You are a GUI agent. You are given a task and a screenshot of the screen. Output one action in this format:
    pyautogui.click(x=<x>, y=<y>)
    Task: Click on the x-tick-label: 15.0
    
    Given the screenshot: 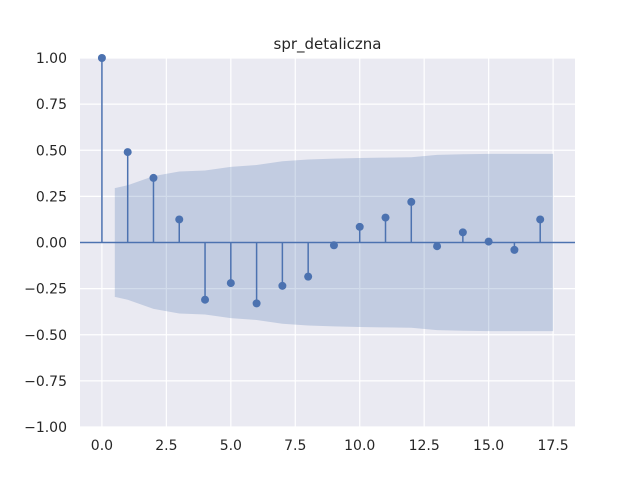 What is the action you would take?
    pyautogui.click(x=488, y=446)
    